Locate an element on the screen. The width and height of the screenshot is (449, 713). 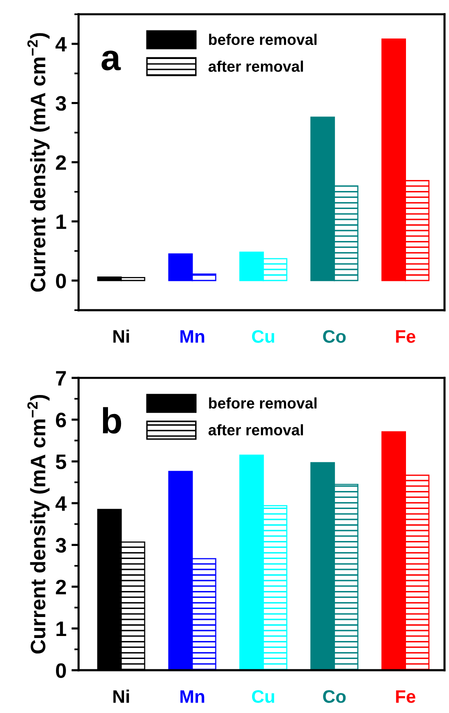
y-tick-label: 6 is located at coordinates (61, 420).